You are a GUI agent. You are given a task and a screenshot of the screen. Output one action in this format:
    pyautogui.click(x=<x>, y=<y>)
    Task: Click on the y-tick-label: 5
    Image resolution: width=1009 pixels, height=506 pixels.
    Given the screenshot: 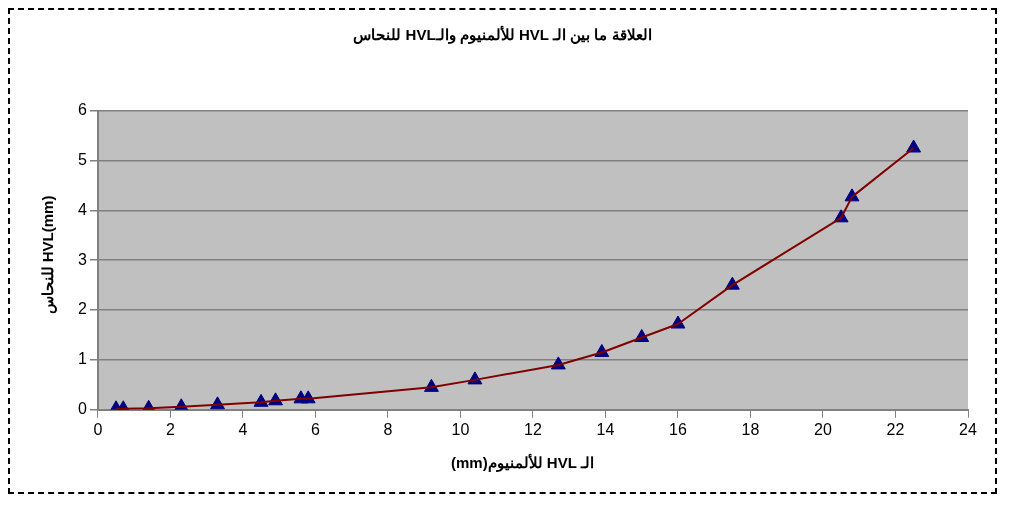 What is the action you would take?
    pyautogui.click(x=82, y=159)
    